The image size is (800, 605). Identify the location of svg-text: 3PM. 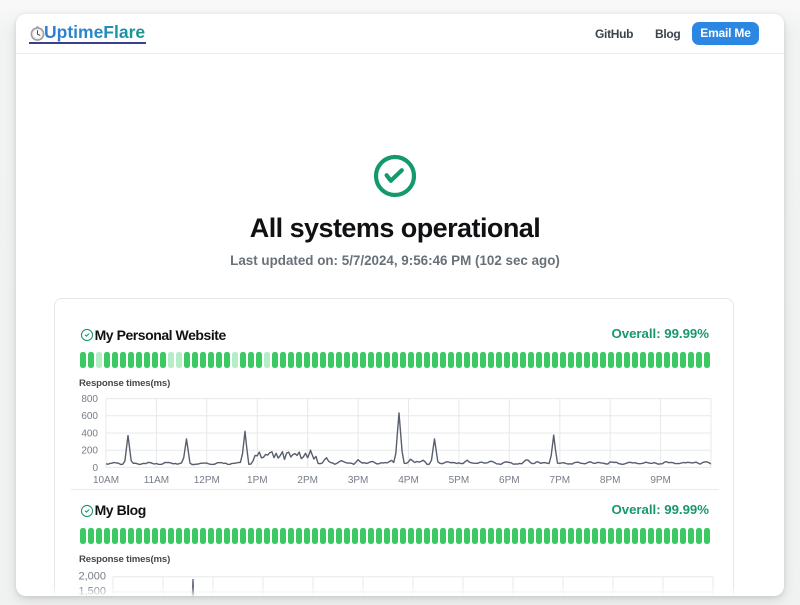
(358, 480).